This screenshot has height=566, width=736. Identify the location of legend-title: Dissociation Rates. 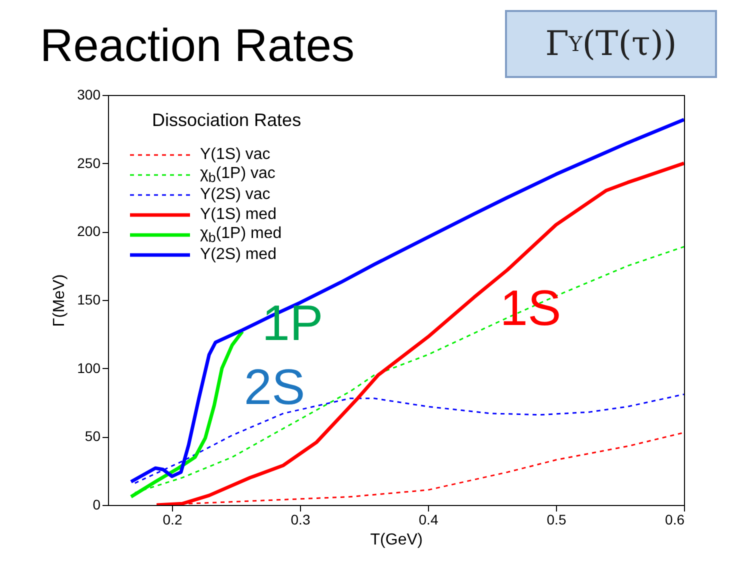
(227, 120).